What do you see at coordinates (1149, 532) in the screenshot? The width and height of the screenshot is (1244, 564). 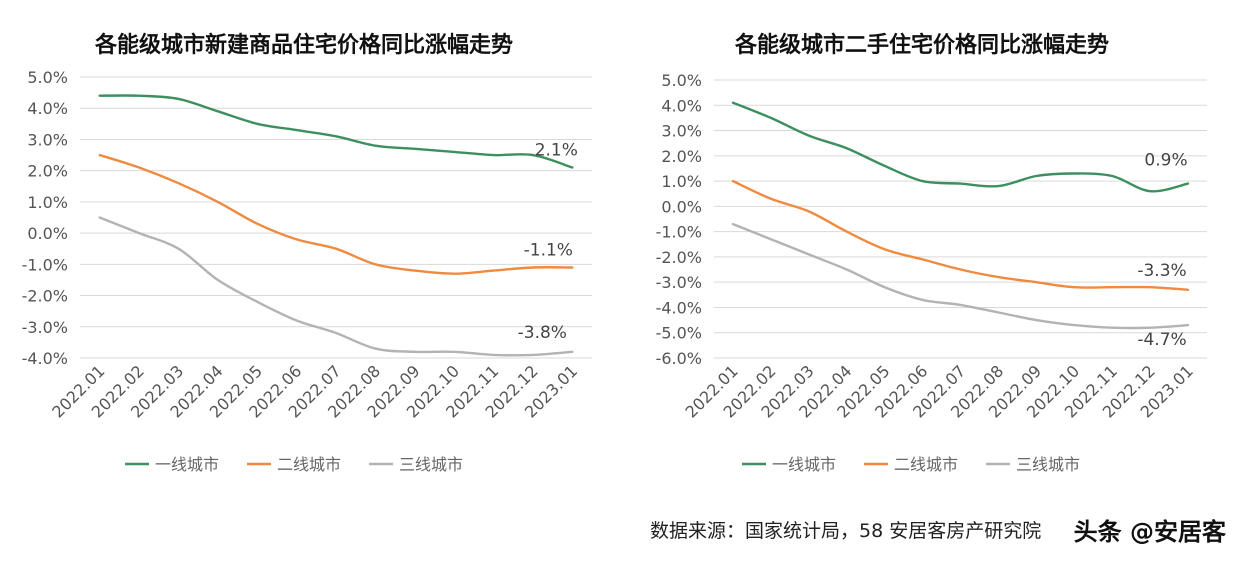 I see `toutiao-watermark: 头条 @安居客` at bounding box center [1149, 532].